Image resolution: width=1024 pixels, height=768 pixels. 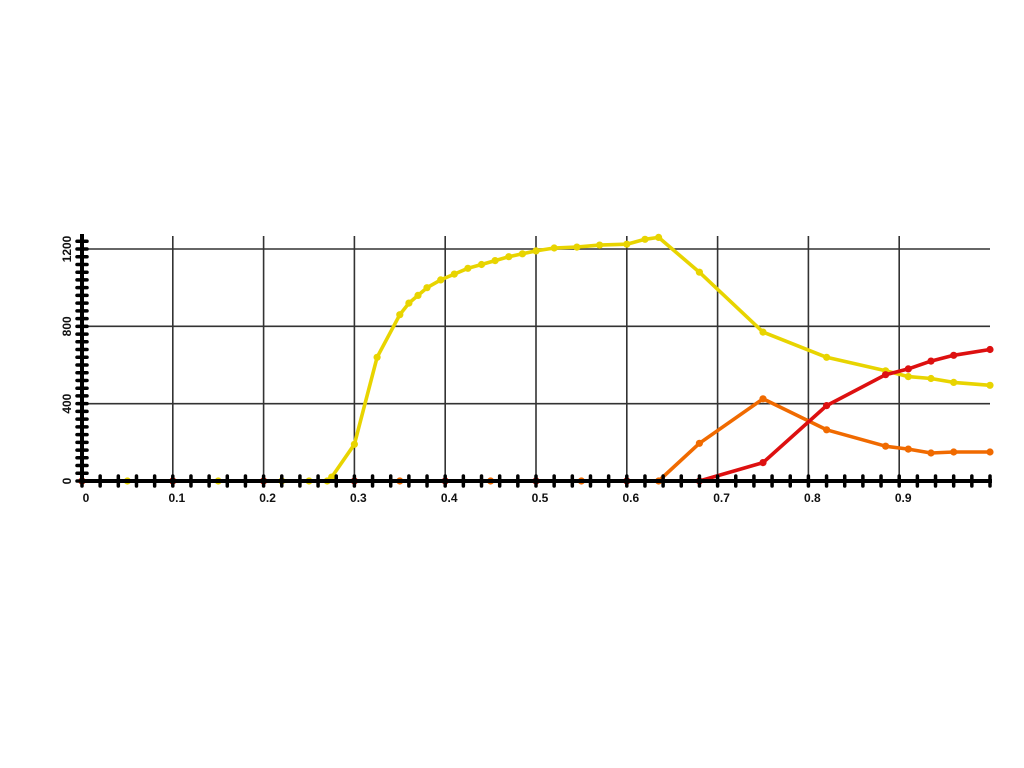 What do you see at coordinates (630, 498) in the screenshot?
I see `x-tick-label: 0.6` at bounding box center [630, 498].